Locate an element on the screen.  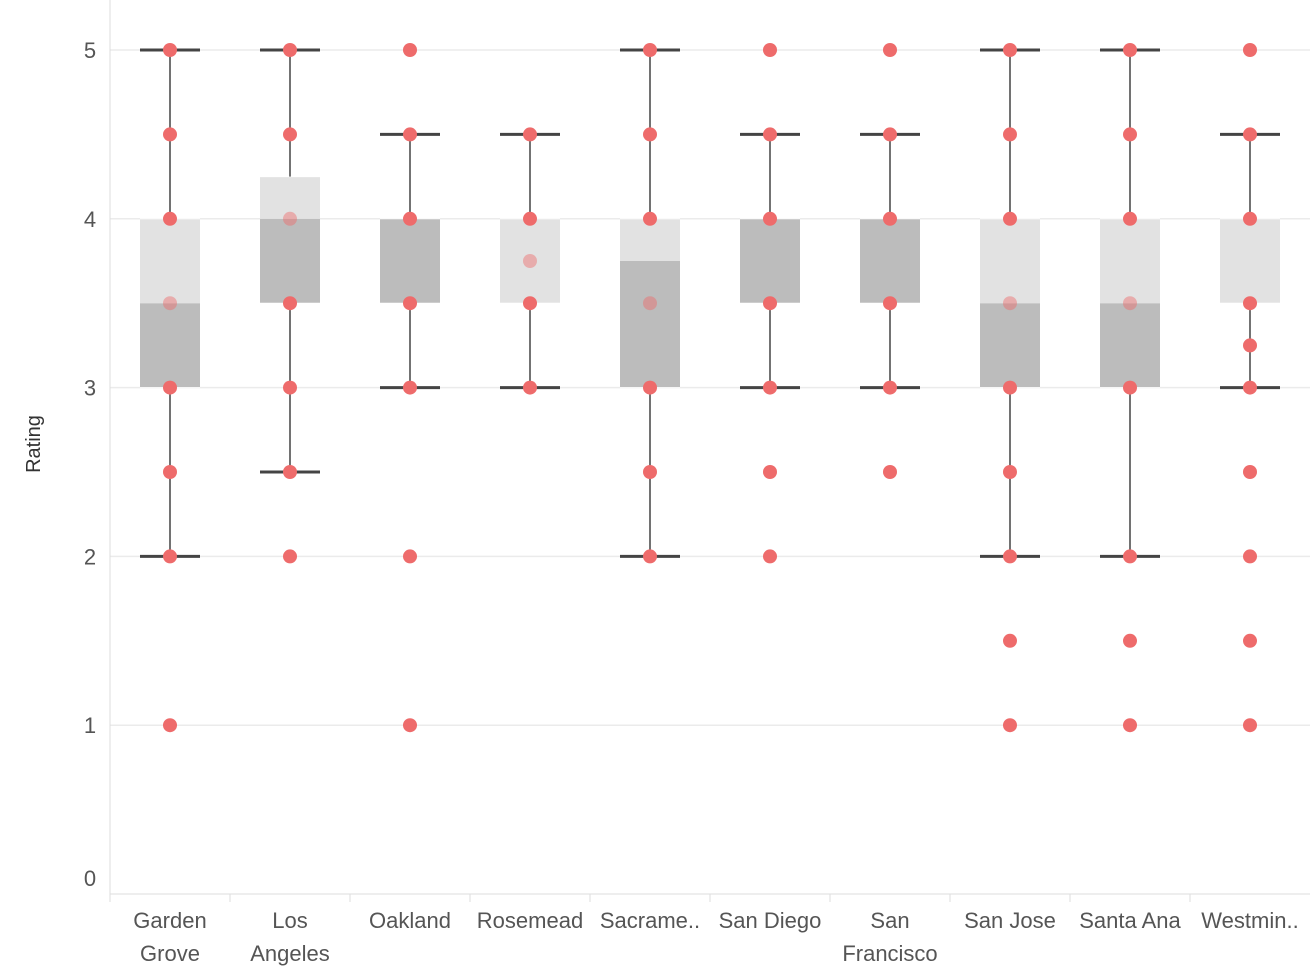
x-tick-label: San Jose is located at coordinates (1010, 920).